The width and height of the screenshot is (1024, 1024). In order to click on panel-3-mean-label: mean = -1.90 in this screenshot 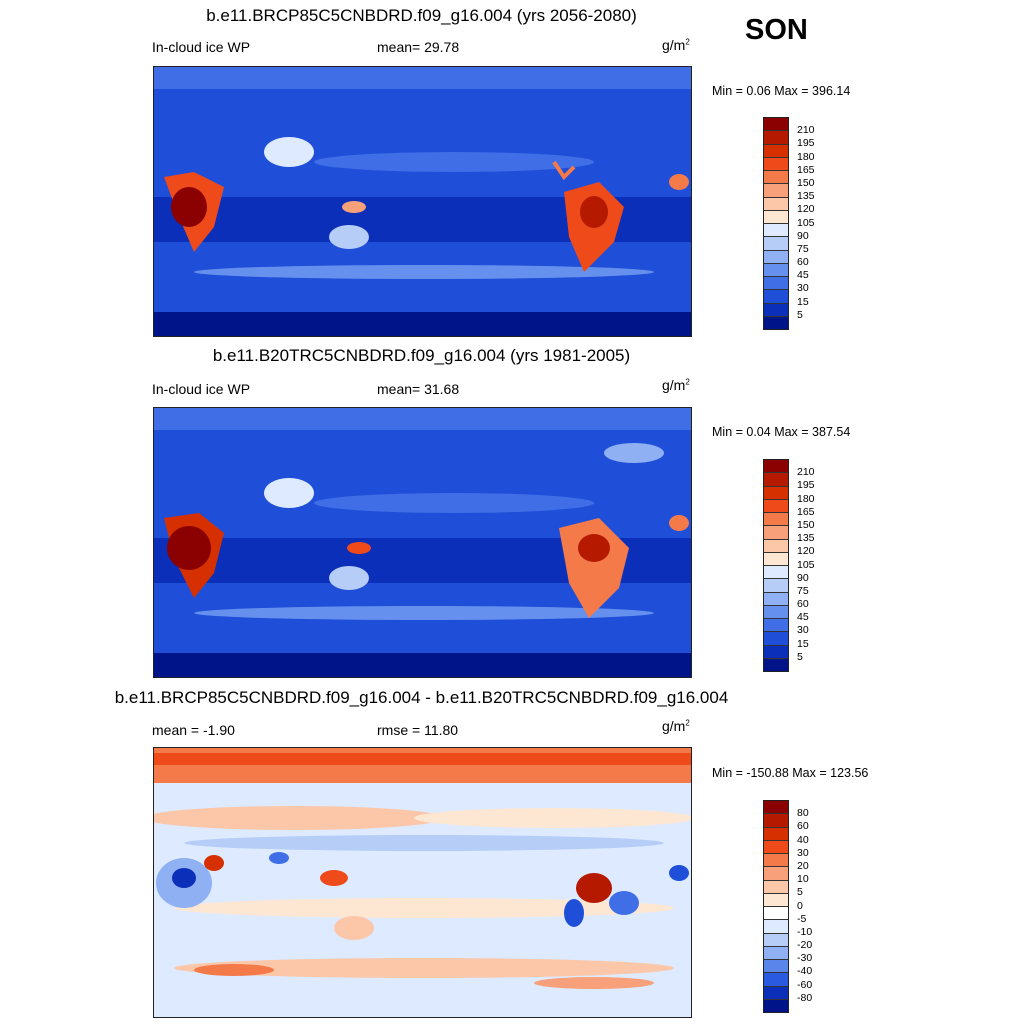, I will do `click(193, 730)`.